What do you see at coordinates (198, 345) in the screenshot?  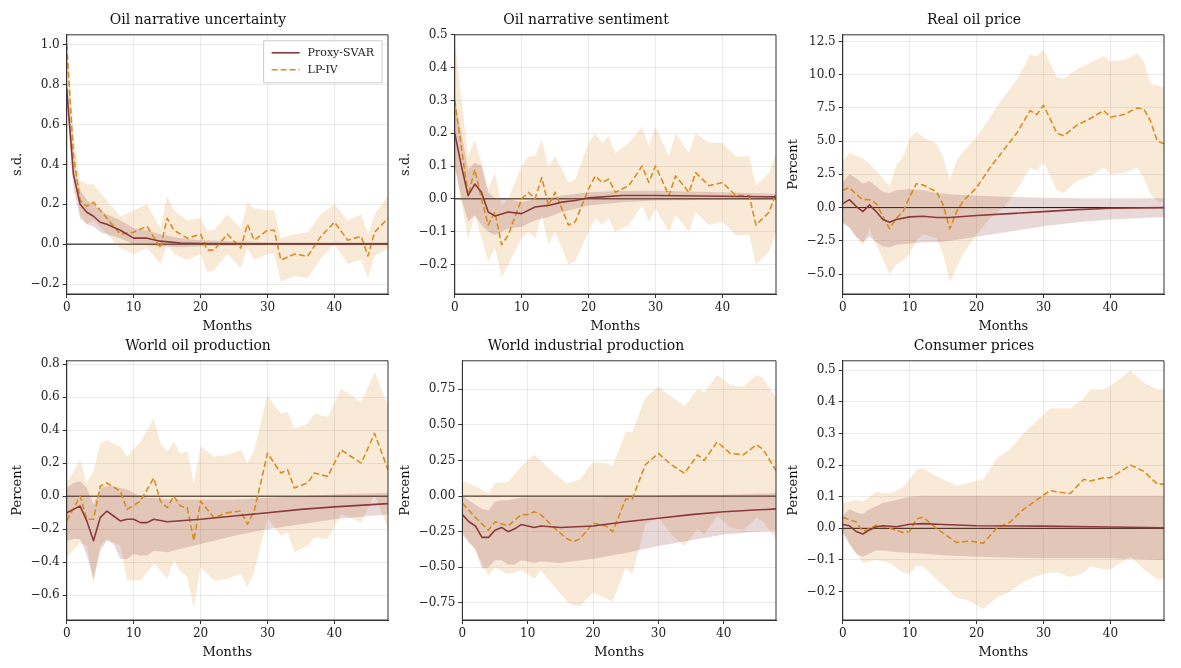 I see `chart-title: World oil production` at bounding box center [198, 345].